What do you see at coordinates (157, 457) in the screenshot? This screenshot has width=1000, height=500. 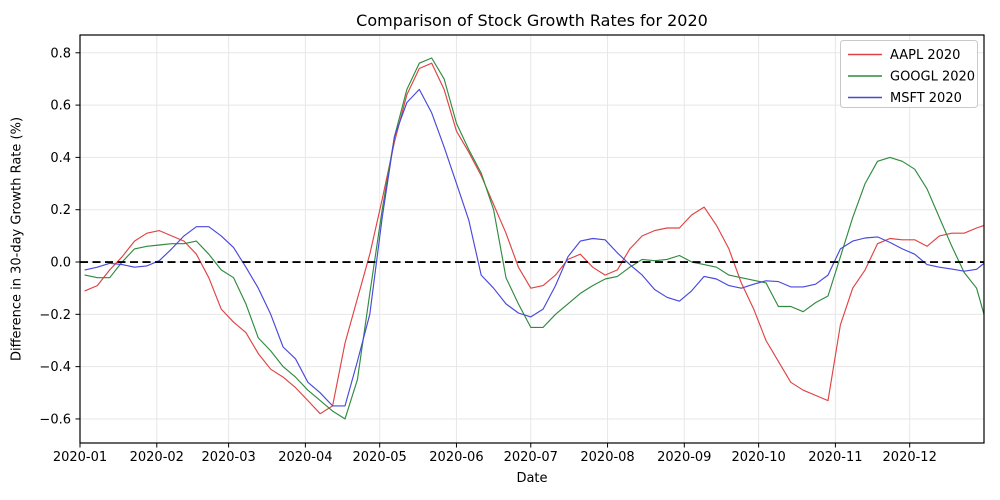 I see `x-tick-label: 2020-02` at bounding box center [157, 457].